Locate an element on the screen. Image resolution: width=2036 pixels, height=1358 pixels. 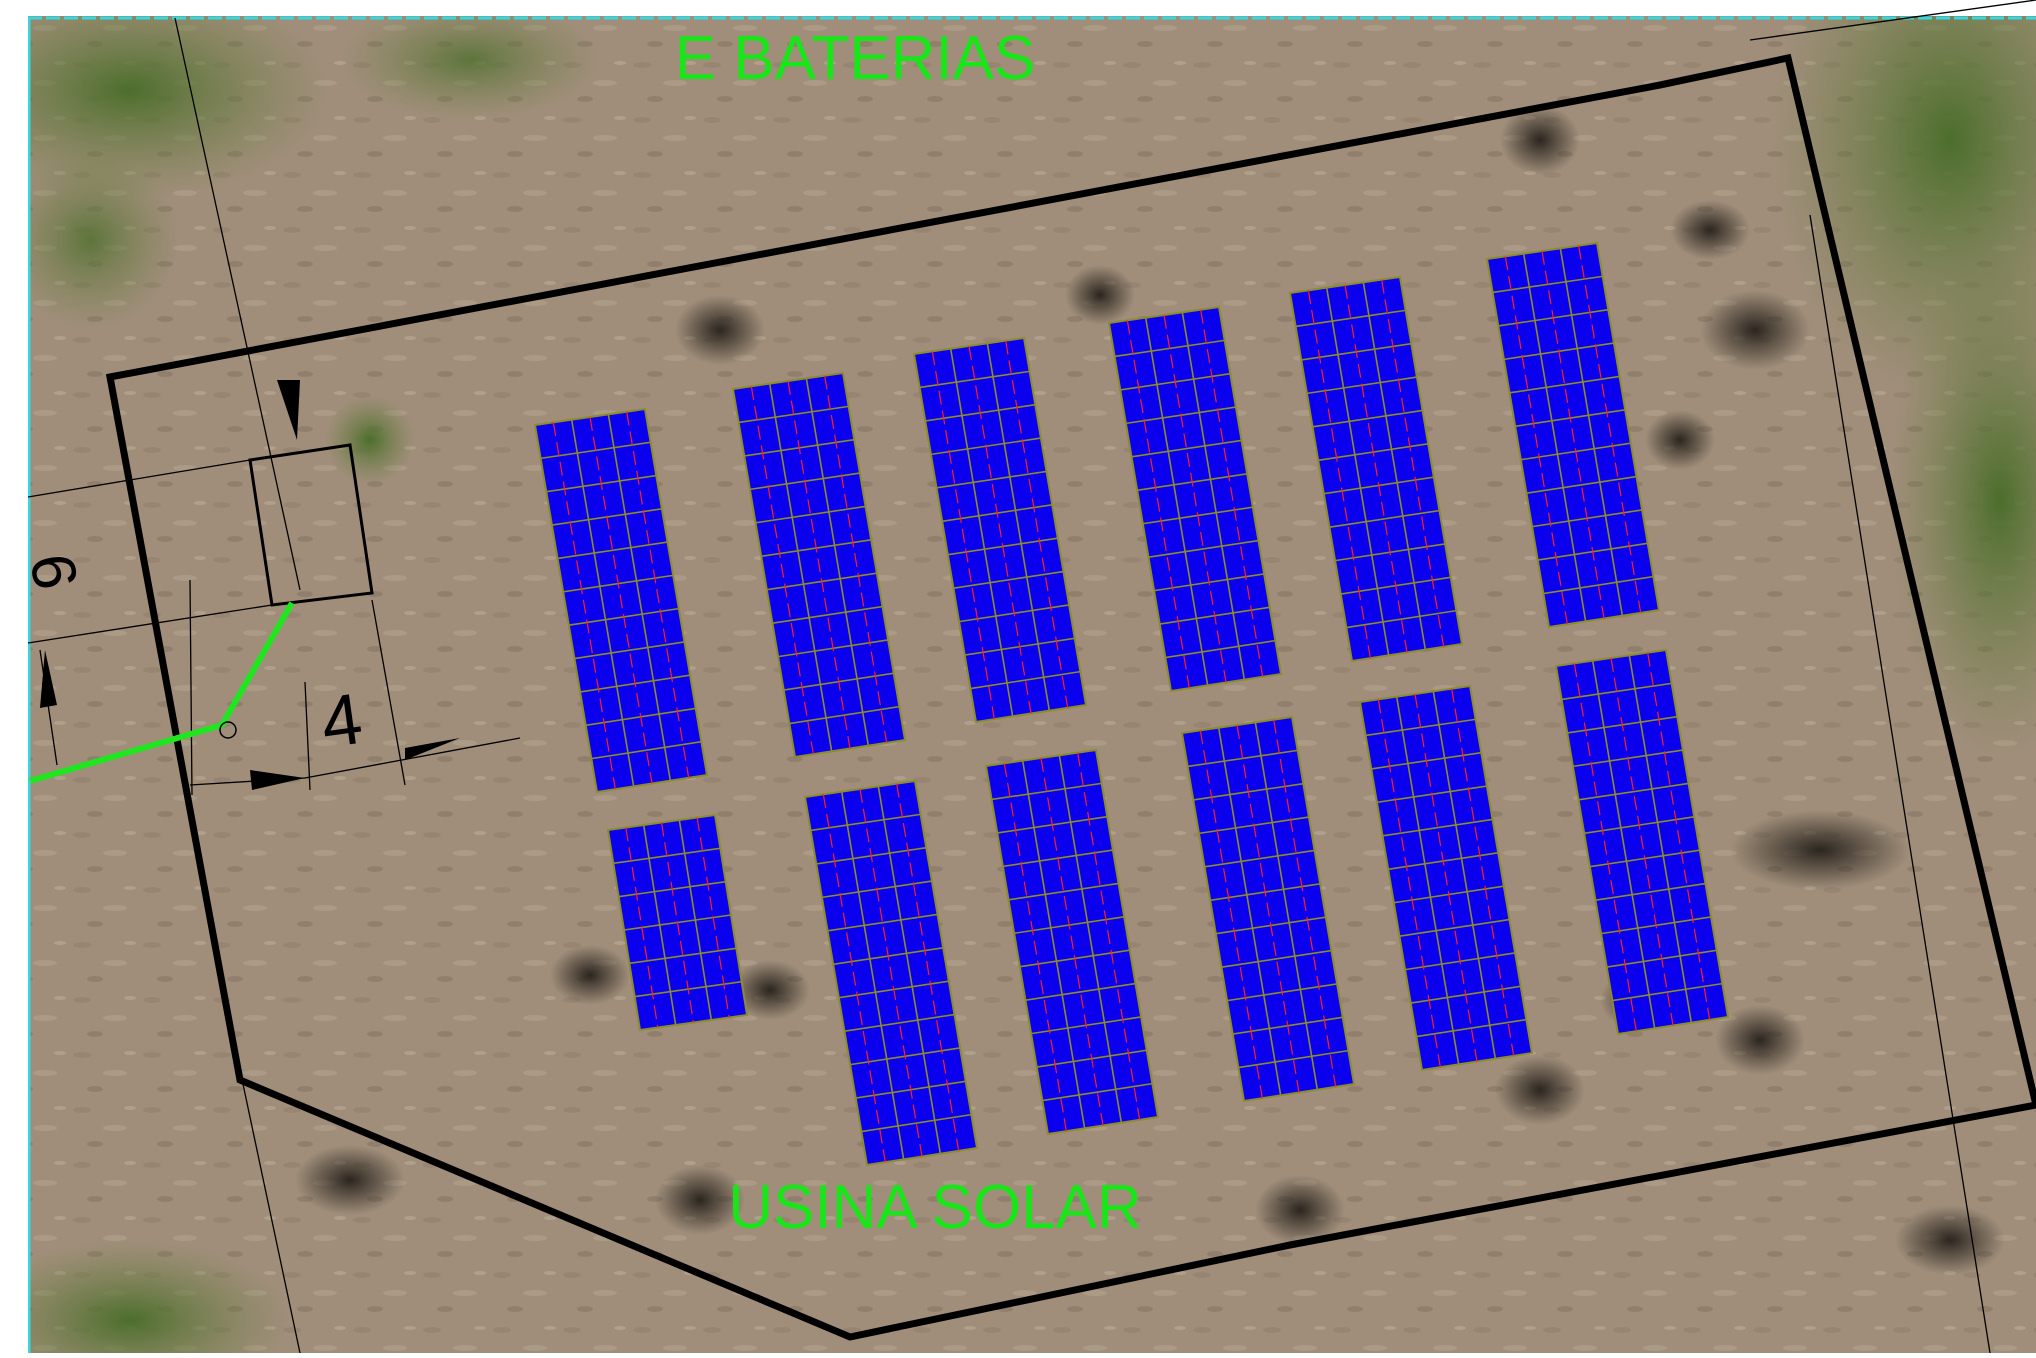
building-footprint is located at coordinates (311, 525).